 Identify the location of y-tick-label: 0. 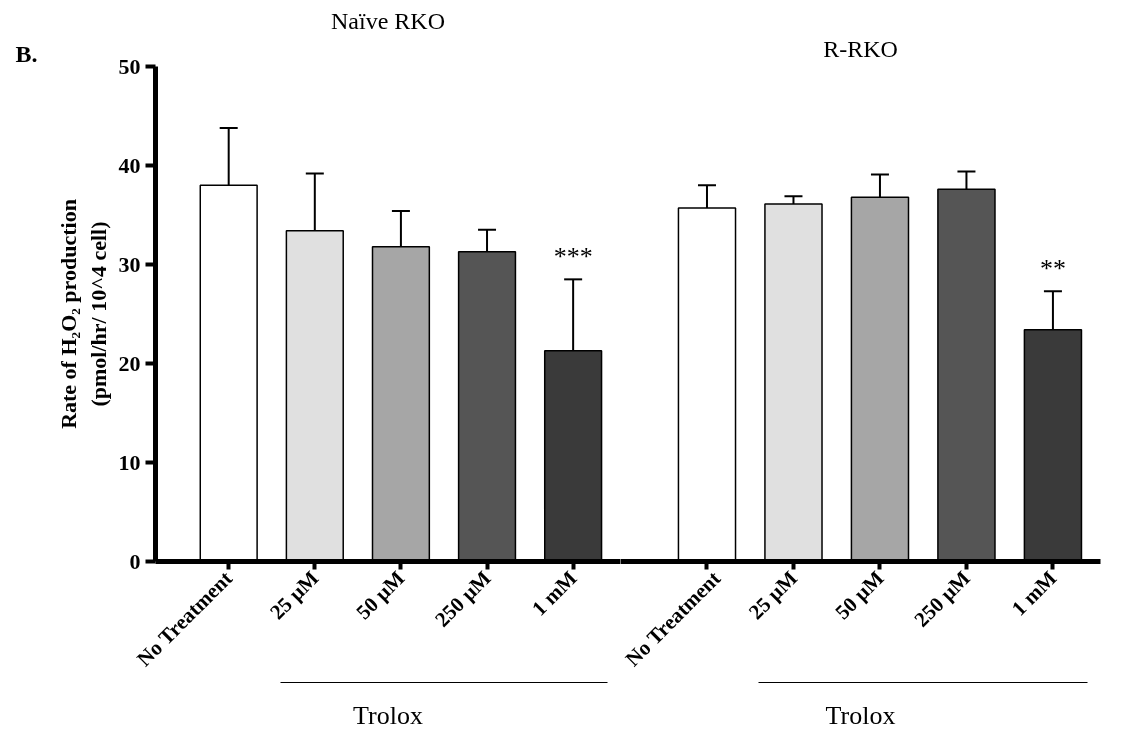
(135, 561).